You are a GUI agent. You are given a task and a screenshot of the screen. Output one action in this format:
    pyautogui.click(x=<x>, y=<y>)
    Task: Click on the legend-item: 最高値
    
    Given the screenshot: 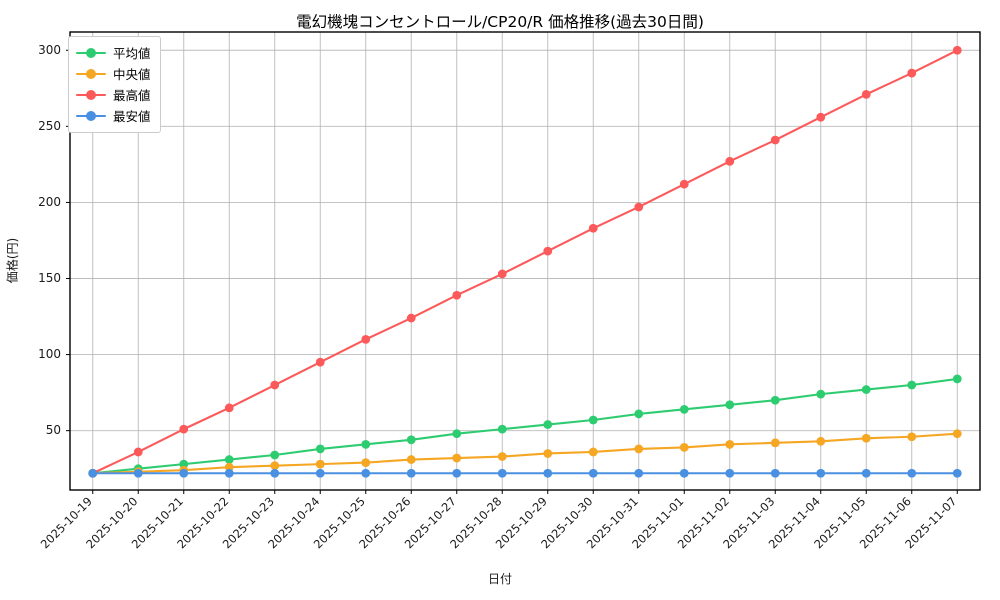 What is the action you would take?
    pyautogui.click(x=113, y=94)
    